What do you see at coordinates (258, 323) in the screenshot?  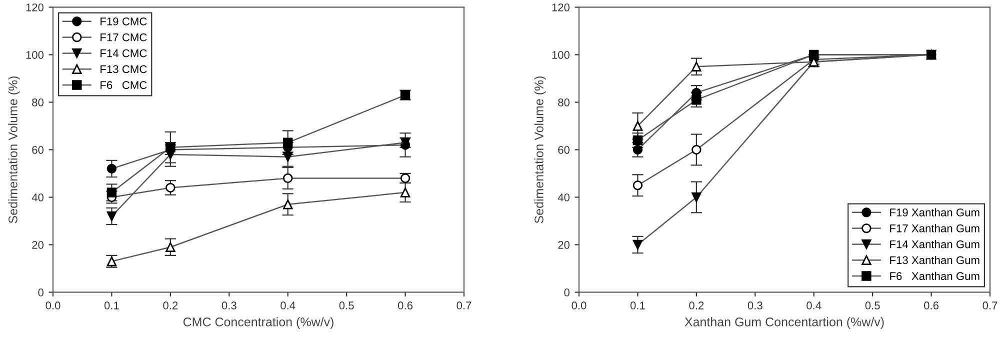 I see `x-axis-title: CMC Concentration (%w/v)` at bounding box center [258, 323].